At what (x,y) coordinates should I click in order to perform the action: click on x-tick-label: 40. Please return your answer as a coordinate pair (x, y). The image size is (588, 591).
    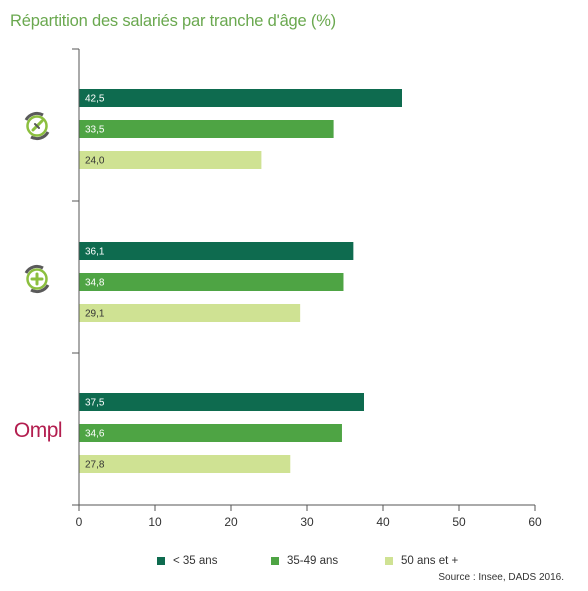
    Looking at the image, I should click on (383, 522).